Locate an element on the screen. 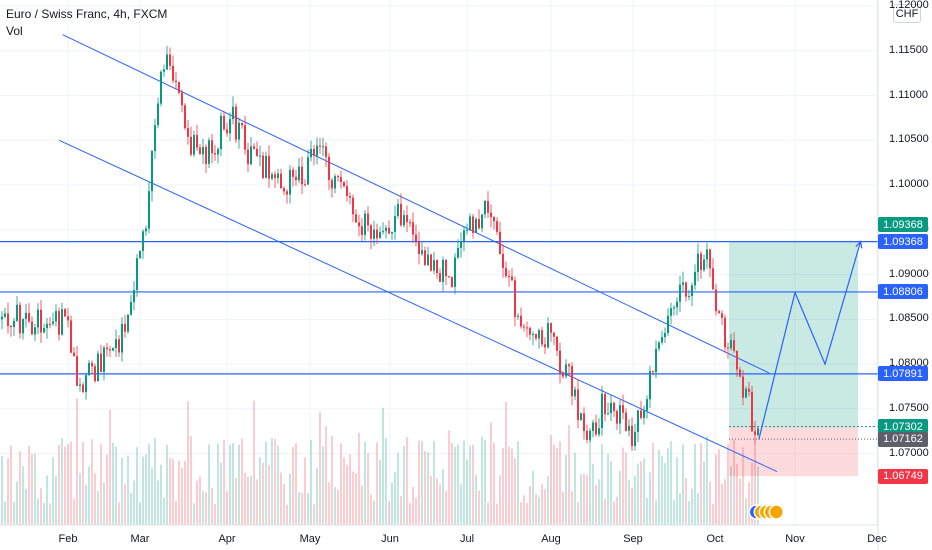 This screenshot has width=932, height=550. long-position-tool is located at coordinates (803, 359).